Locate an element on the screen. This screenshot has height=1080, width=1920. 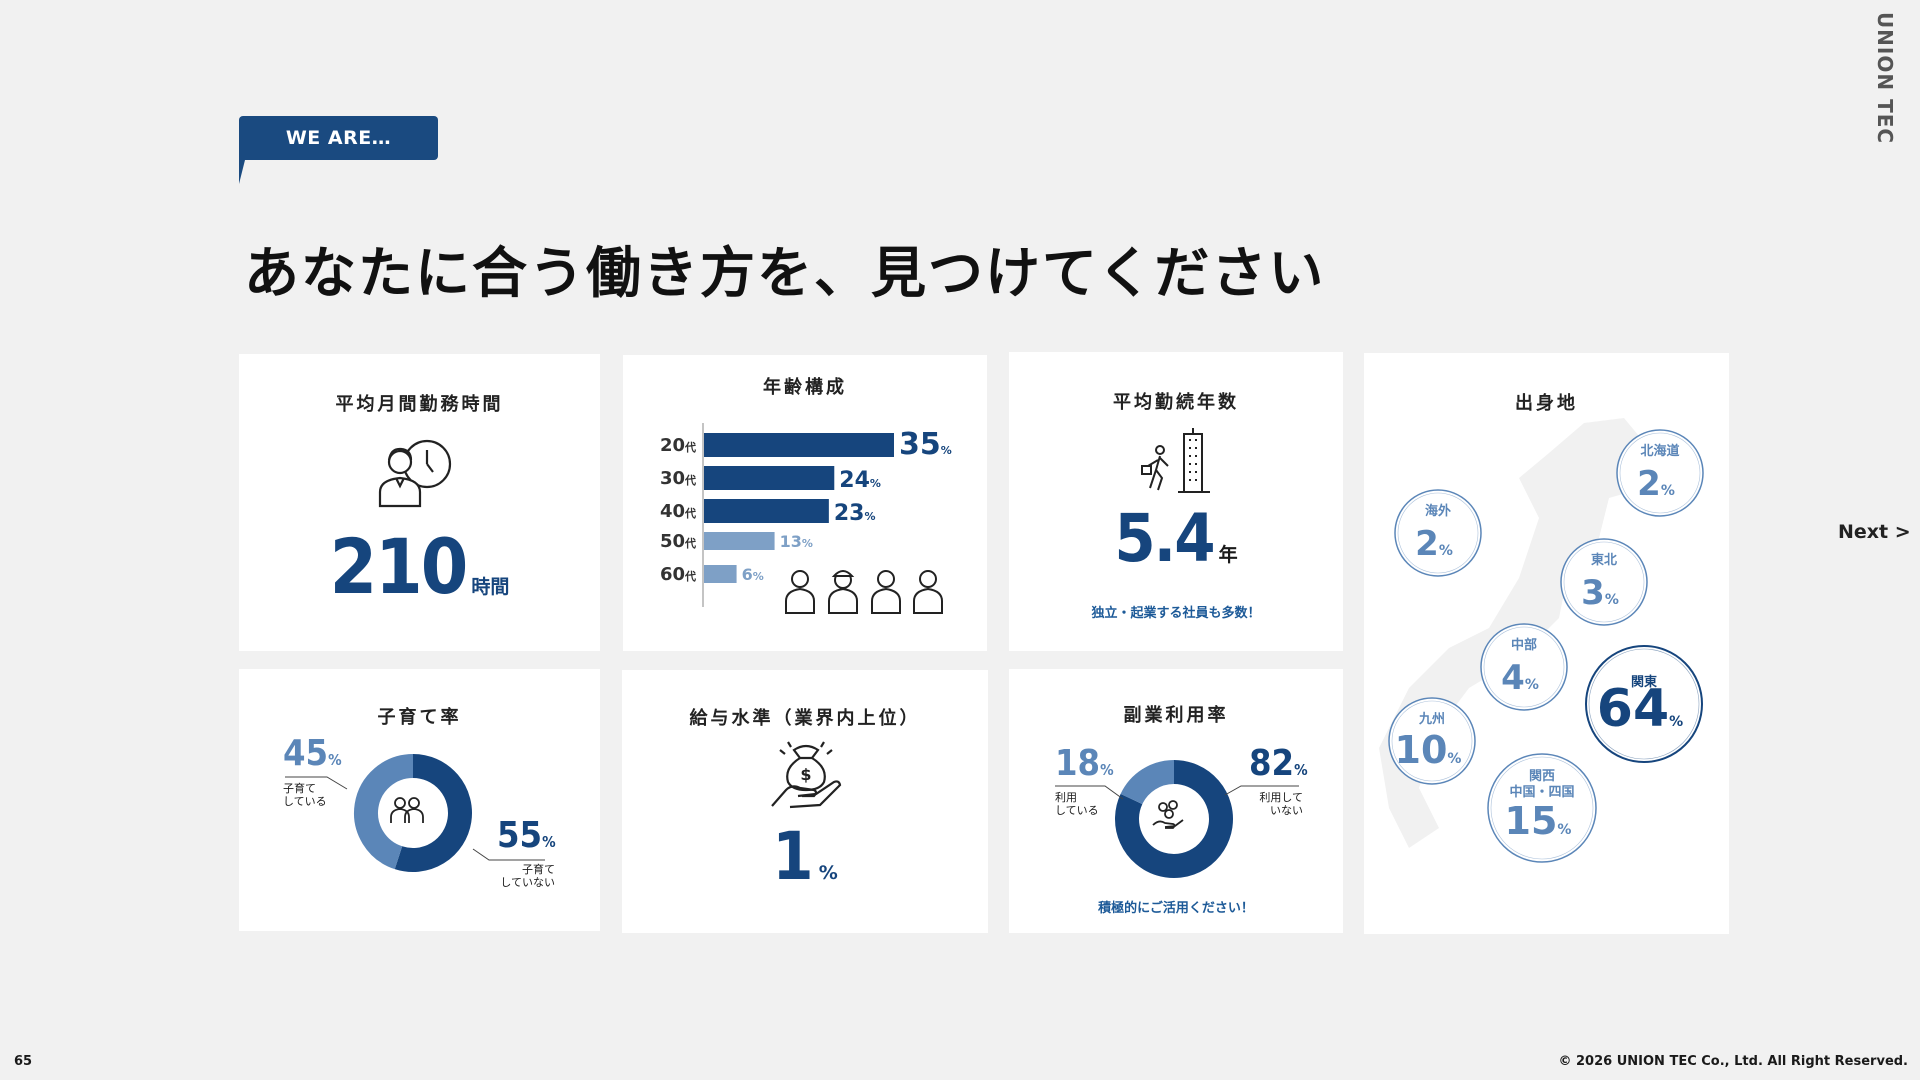
tenure-value-row: 5.4 年 is located at coordinates (1176, 538).